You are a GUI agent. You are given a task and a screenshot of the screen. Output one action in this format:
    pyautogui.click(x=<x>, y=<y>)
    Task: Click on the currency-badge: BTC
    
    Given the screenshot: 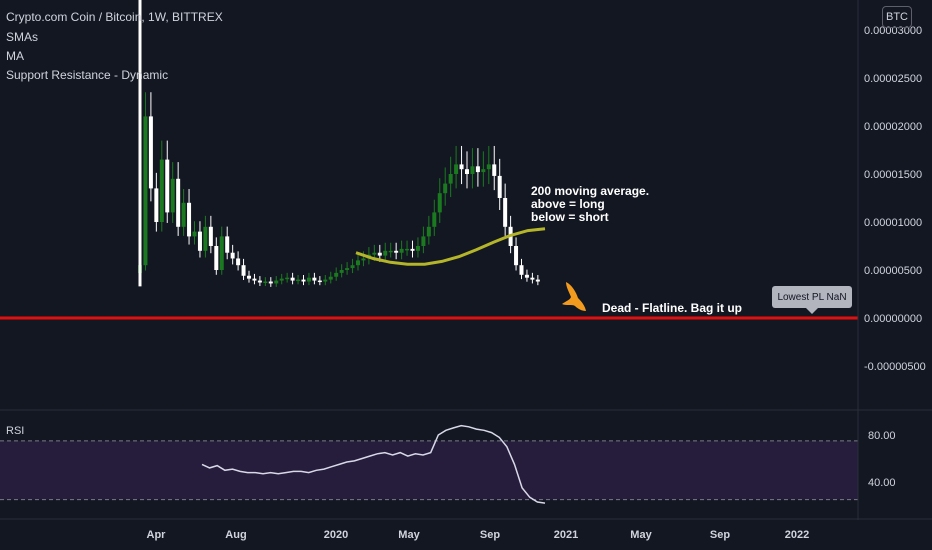 What is the action you would take?
    pyautogui.click(x=897, y=17)
    